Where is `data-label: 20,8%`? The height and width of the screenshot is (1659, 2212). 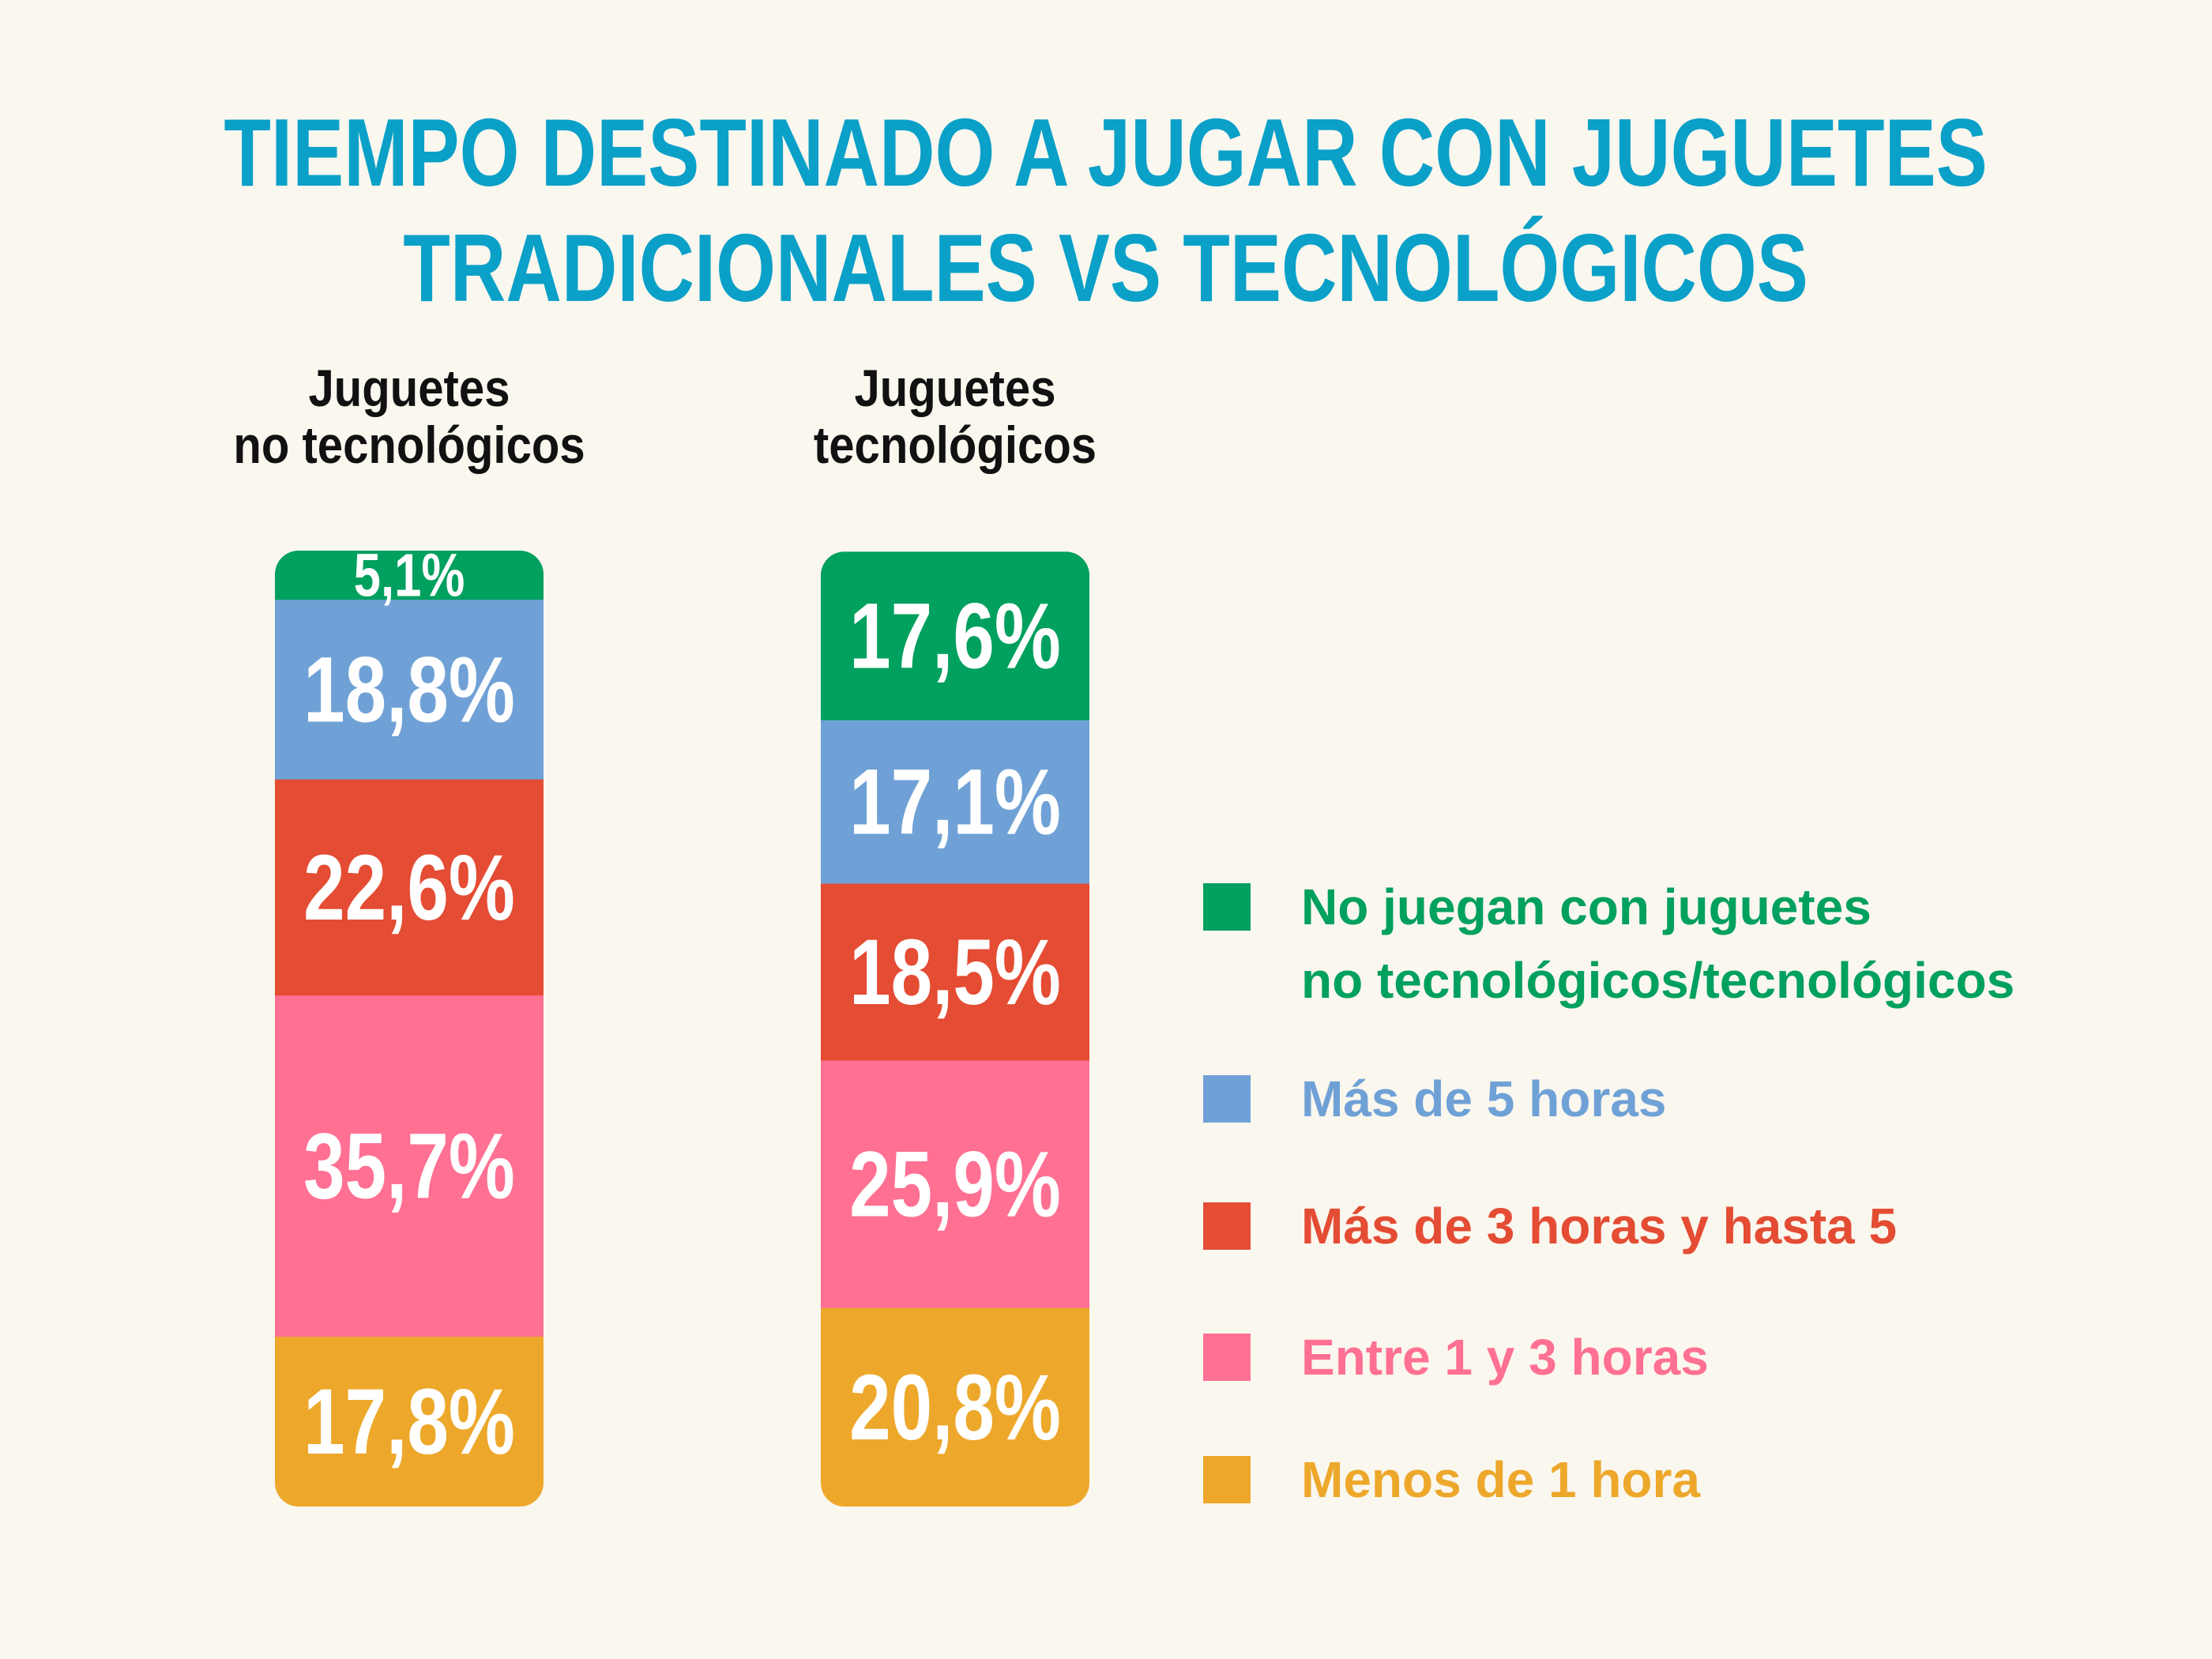
data-label: 20,8% is located at coordinates (955, 1408).